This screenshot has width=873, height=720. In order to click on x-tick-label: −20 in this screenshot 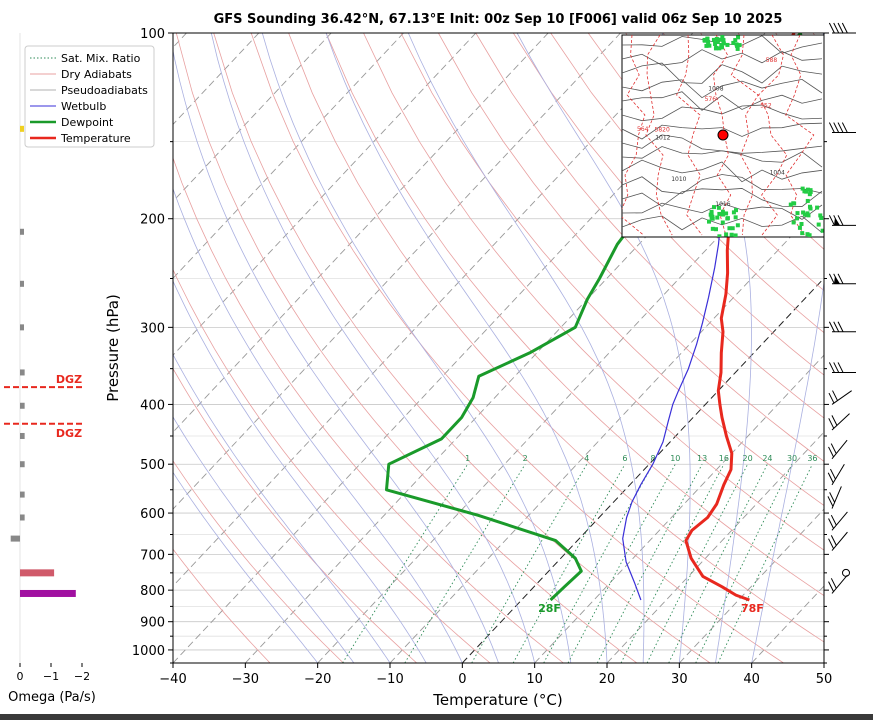, I will do `click(317, 679)`.